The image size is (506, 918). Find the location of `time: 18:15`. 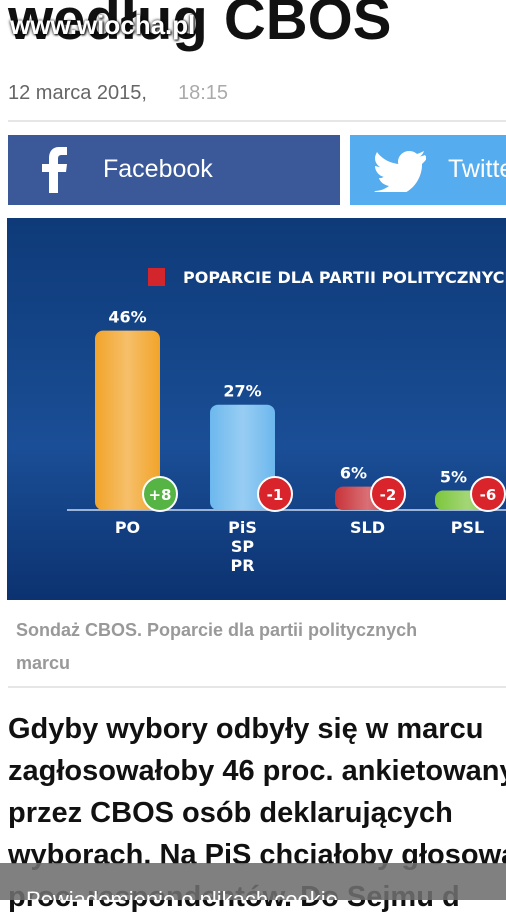

time: 18:15 is located at coordinates (203, 93).